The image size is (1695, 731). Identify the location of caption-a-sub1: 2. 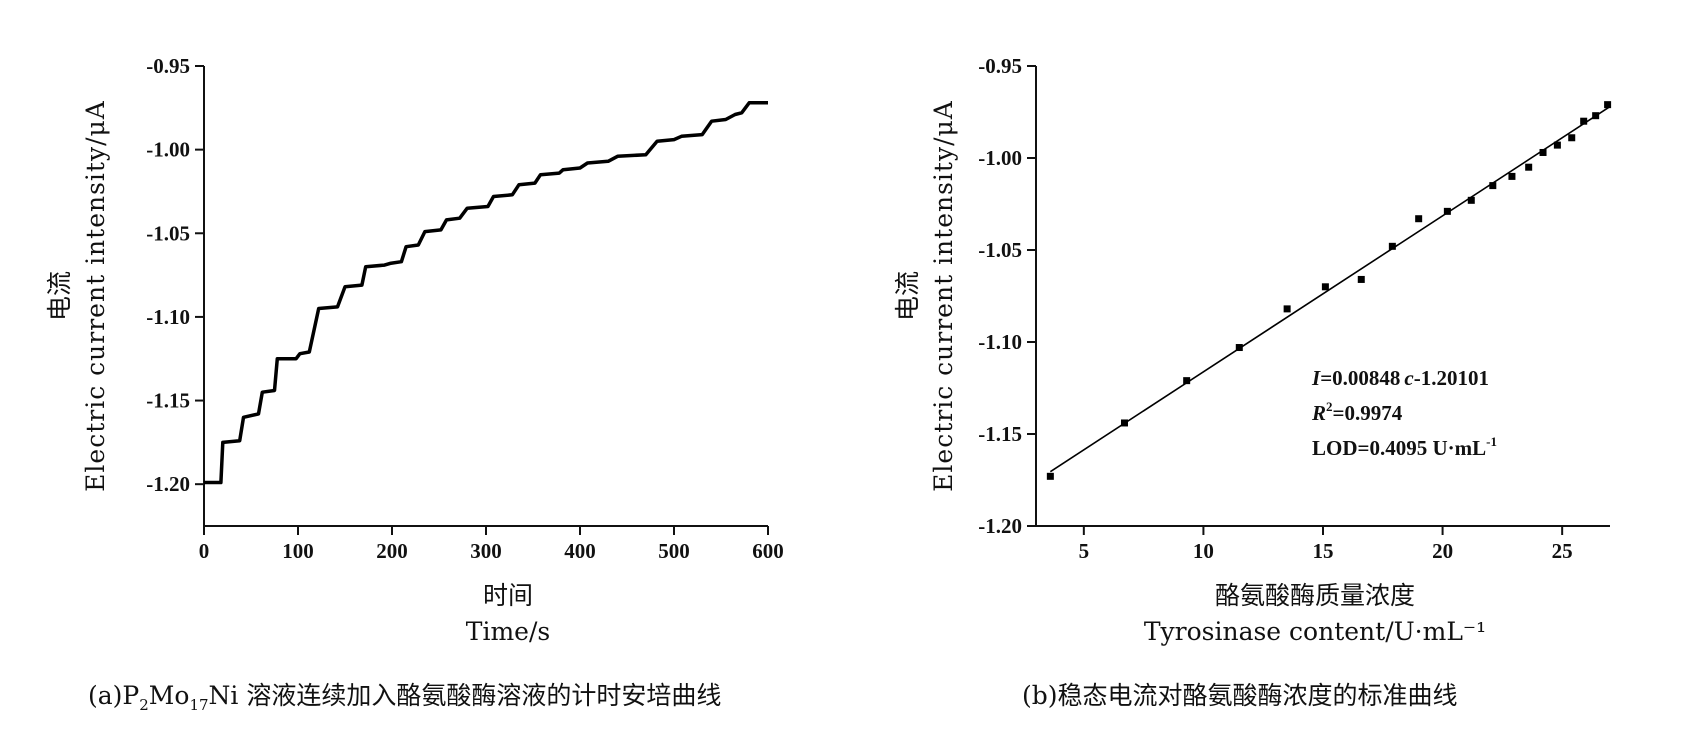
(144, 705).